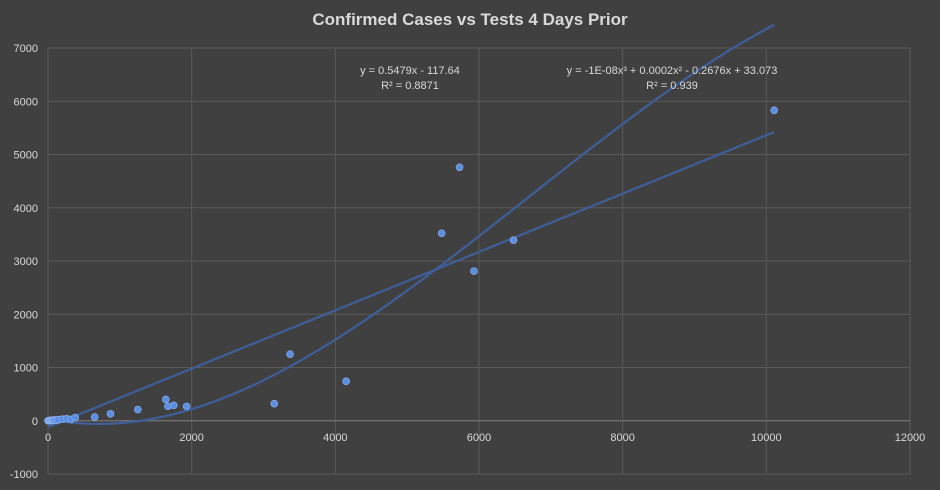 The image size is (940, 490). What do you see at coordinates (910, 438) in the screenshot?
I see `x-tick-label: 12000` at bounding box center [910, 438].